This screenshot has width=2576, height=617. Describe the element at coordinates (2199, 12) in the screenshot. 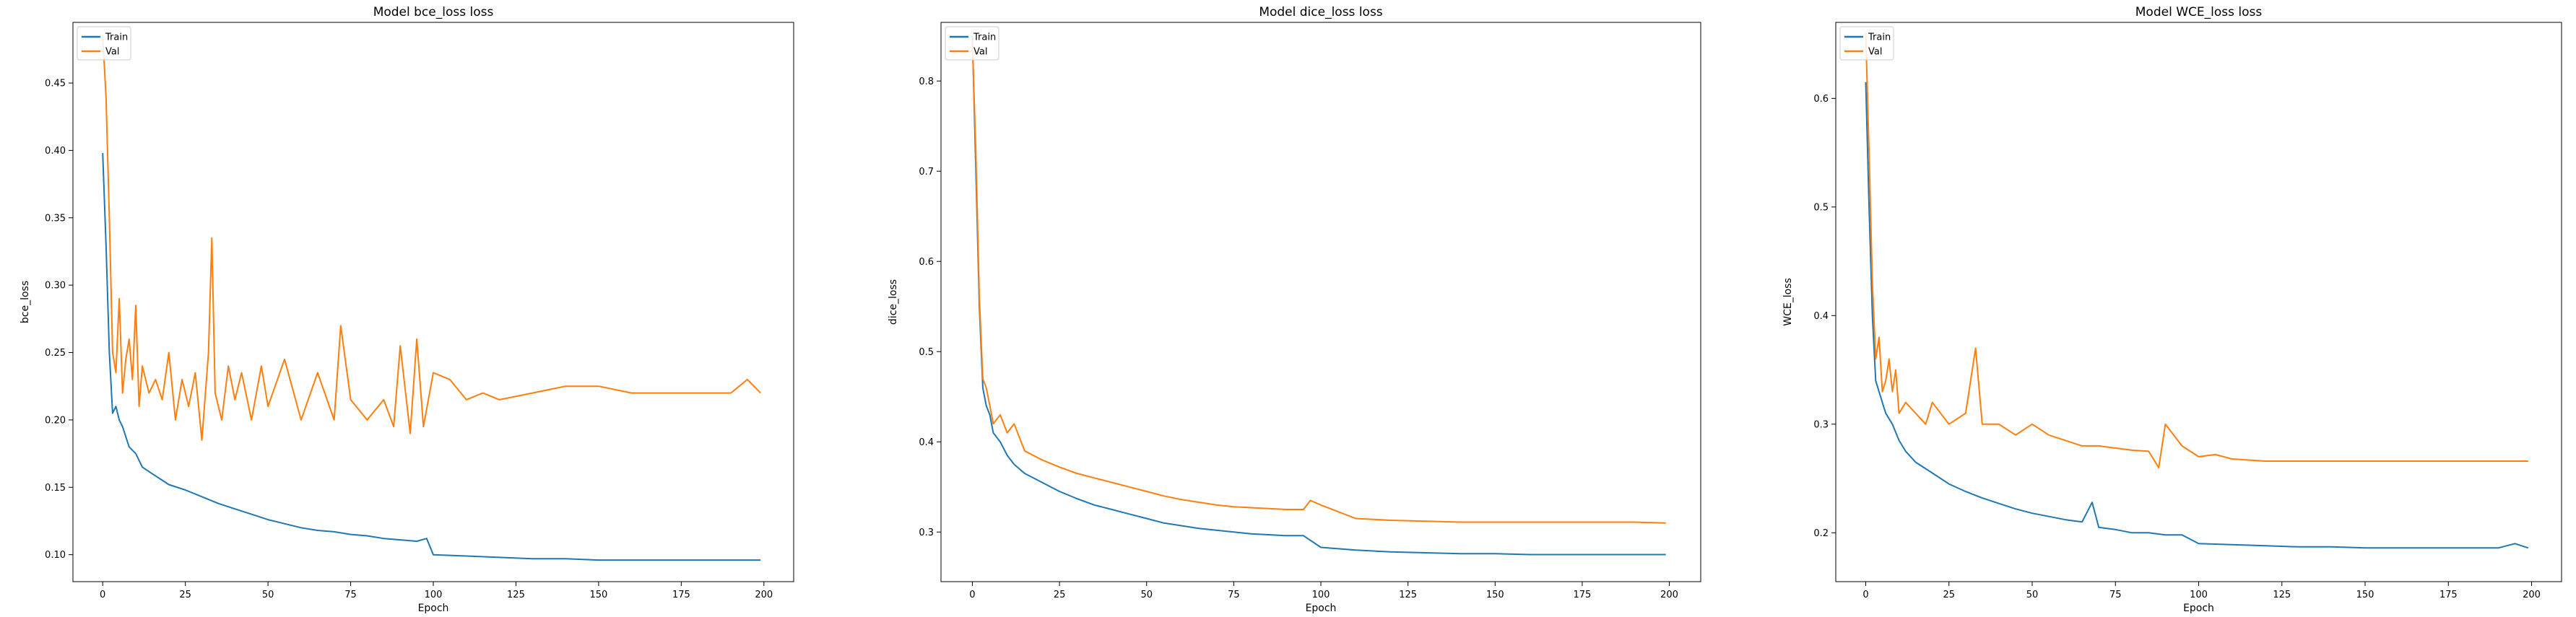

I see `chart-title: Model WCE_loss loss` at that location.